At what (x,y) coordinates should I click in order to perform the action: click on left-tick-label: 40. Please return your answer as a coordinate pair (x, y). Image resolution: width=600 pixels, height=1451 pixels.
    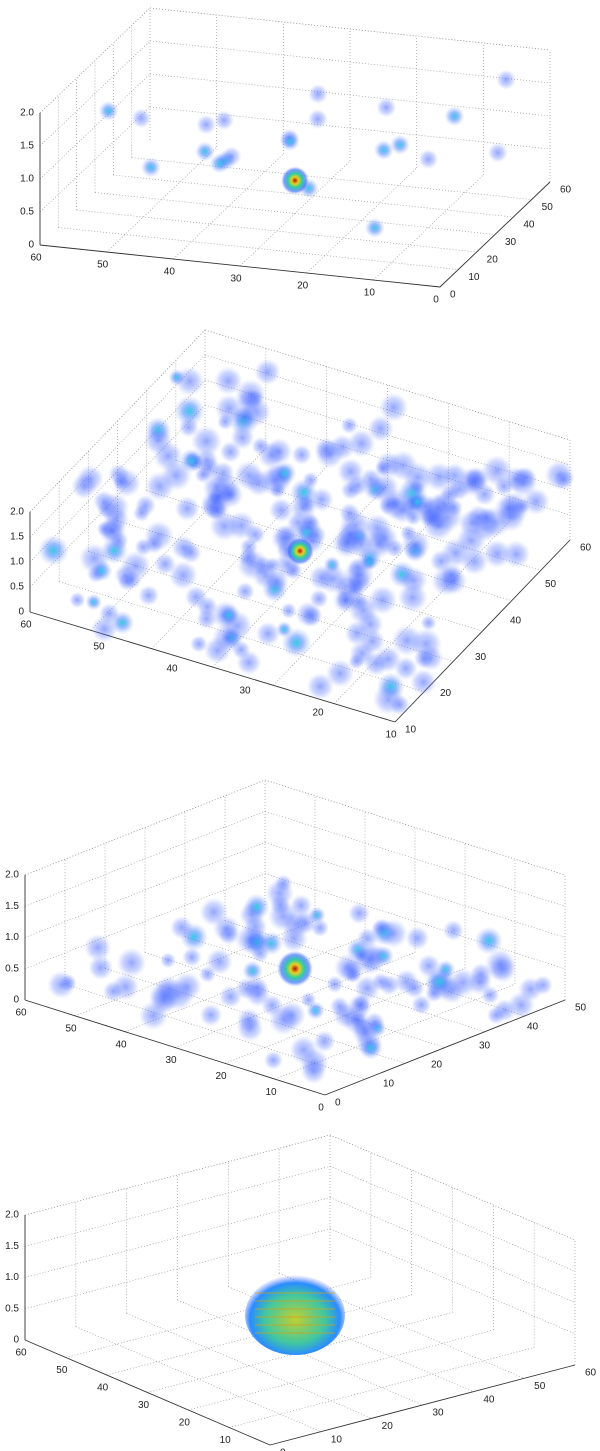
    Looking at the image, I should click on (121, 1044).